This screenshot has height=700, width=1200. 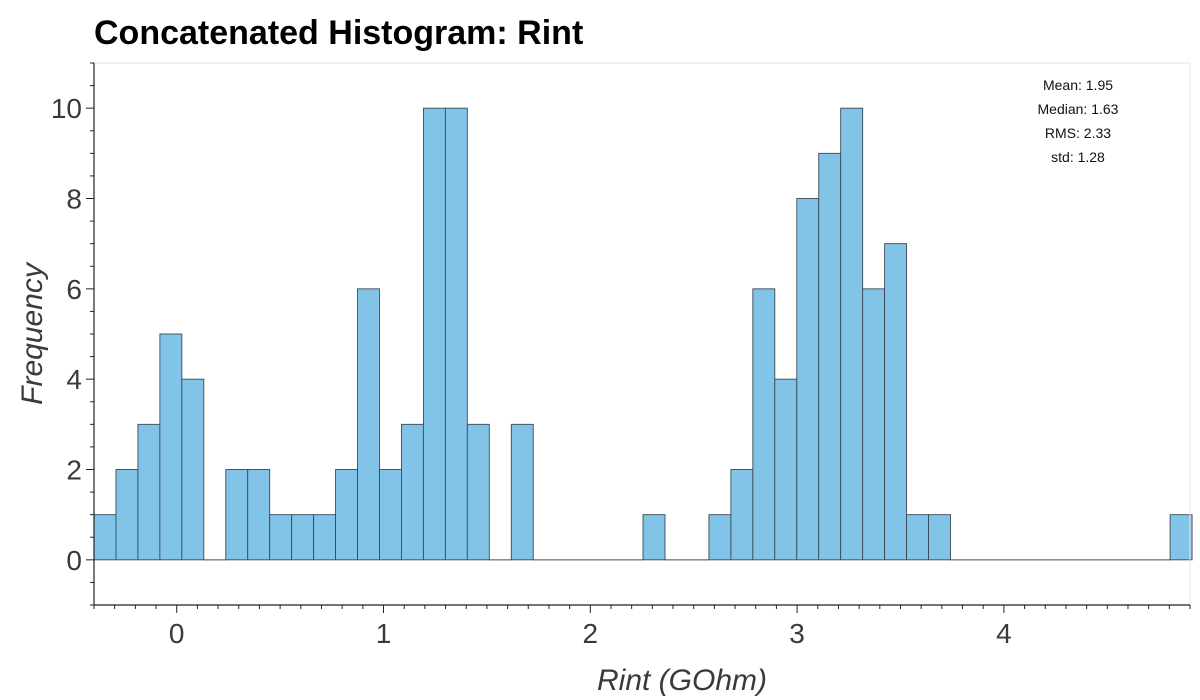 I want to click on stats-line: Mean: 1.95, so click(x=1078, y=85).